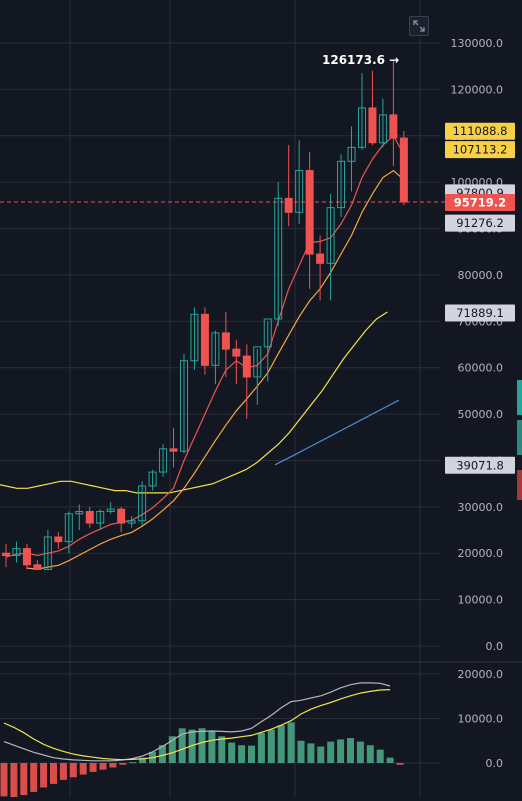  I want to click on price-axis-label-text: 71889.1, so click(480, 313).